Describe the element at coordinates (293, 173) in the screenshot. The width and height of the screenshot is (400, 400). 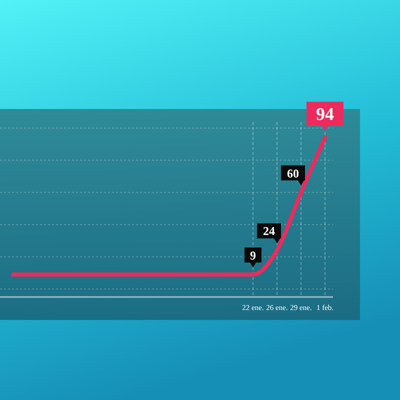
I see `data-label: 60` at that location.